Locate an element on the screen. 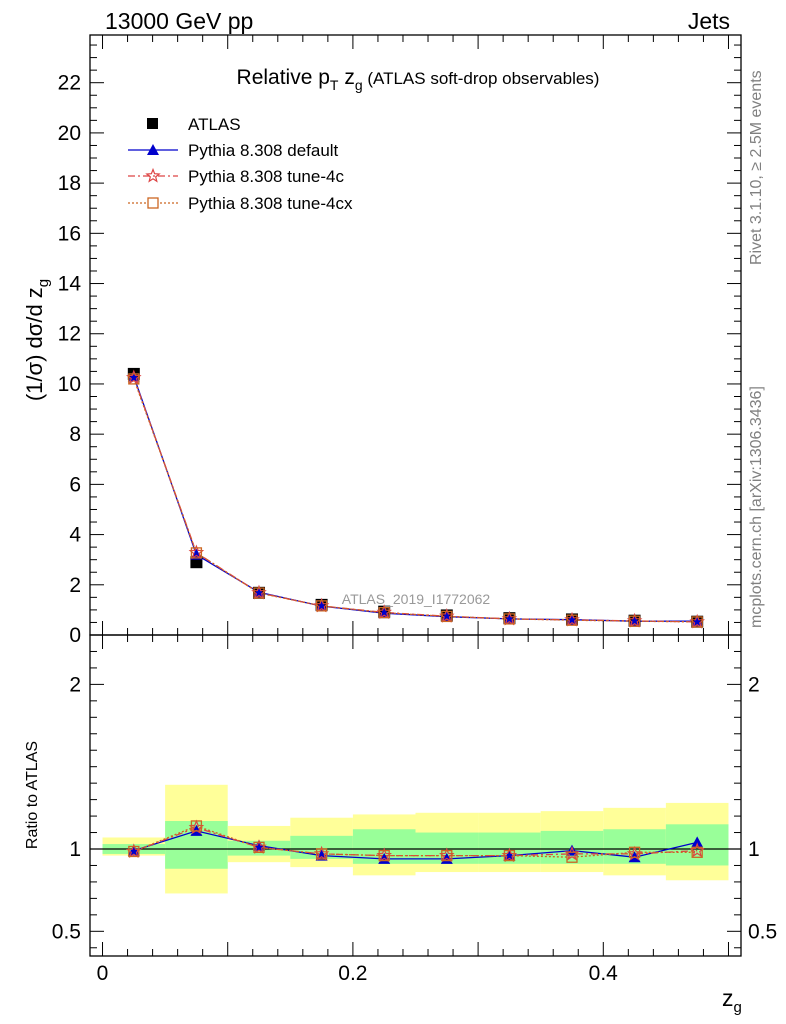 This screenshot has width=786, height=1024. main-ytick-label: 8 is located at coordinates (75, 434).